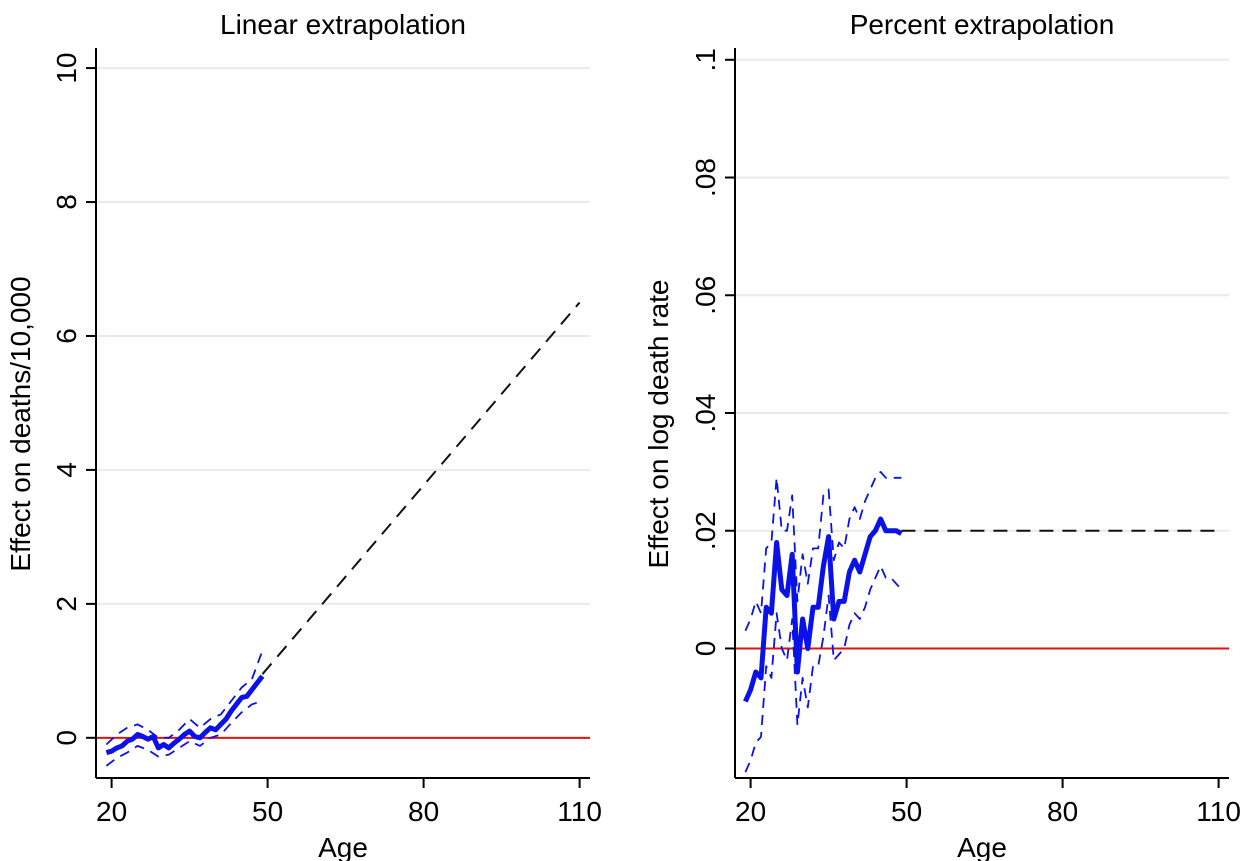 Image resolution: width=1242 pixels, height=861 pixels. What do you see at coordinates (73, 399) in the screenshot?
I see `y-axis-ticks: 0 2 4 6 8 10` at bounding box center [73, 399].